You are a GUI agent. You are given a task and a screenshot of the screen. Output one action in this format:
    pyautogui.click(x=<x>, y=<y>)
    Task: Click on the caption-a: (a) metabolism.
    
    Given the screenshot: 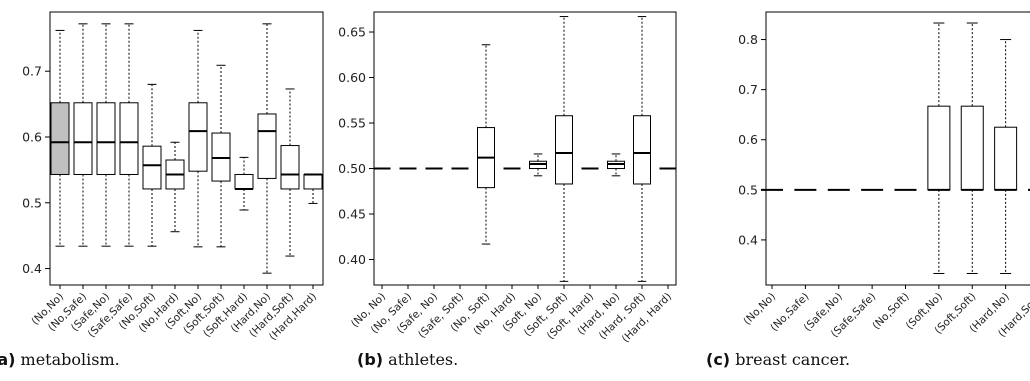 What is the action you would take?
    pyautogui.click(x=60, y=359)
    